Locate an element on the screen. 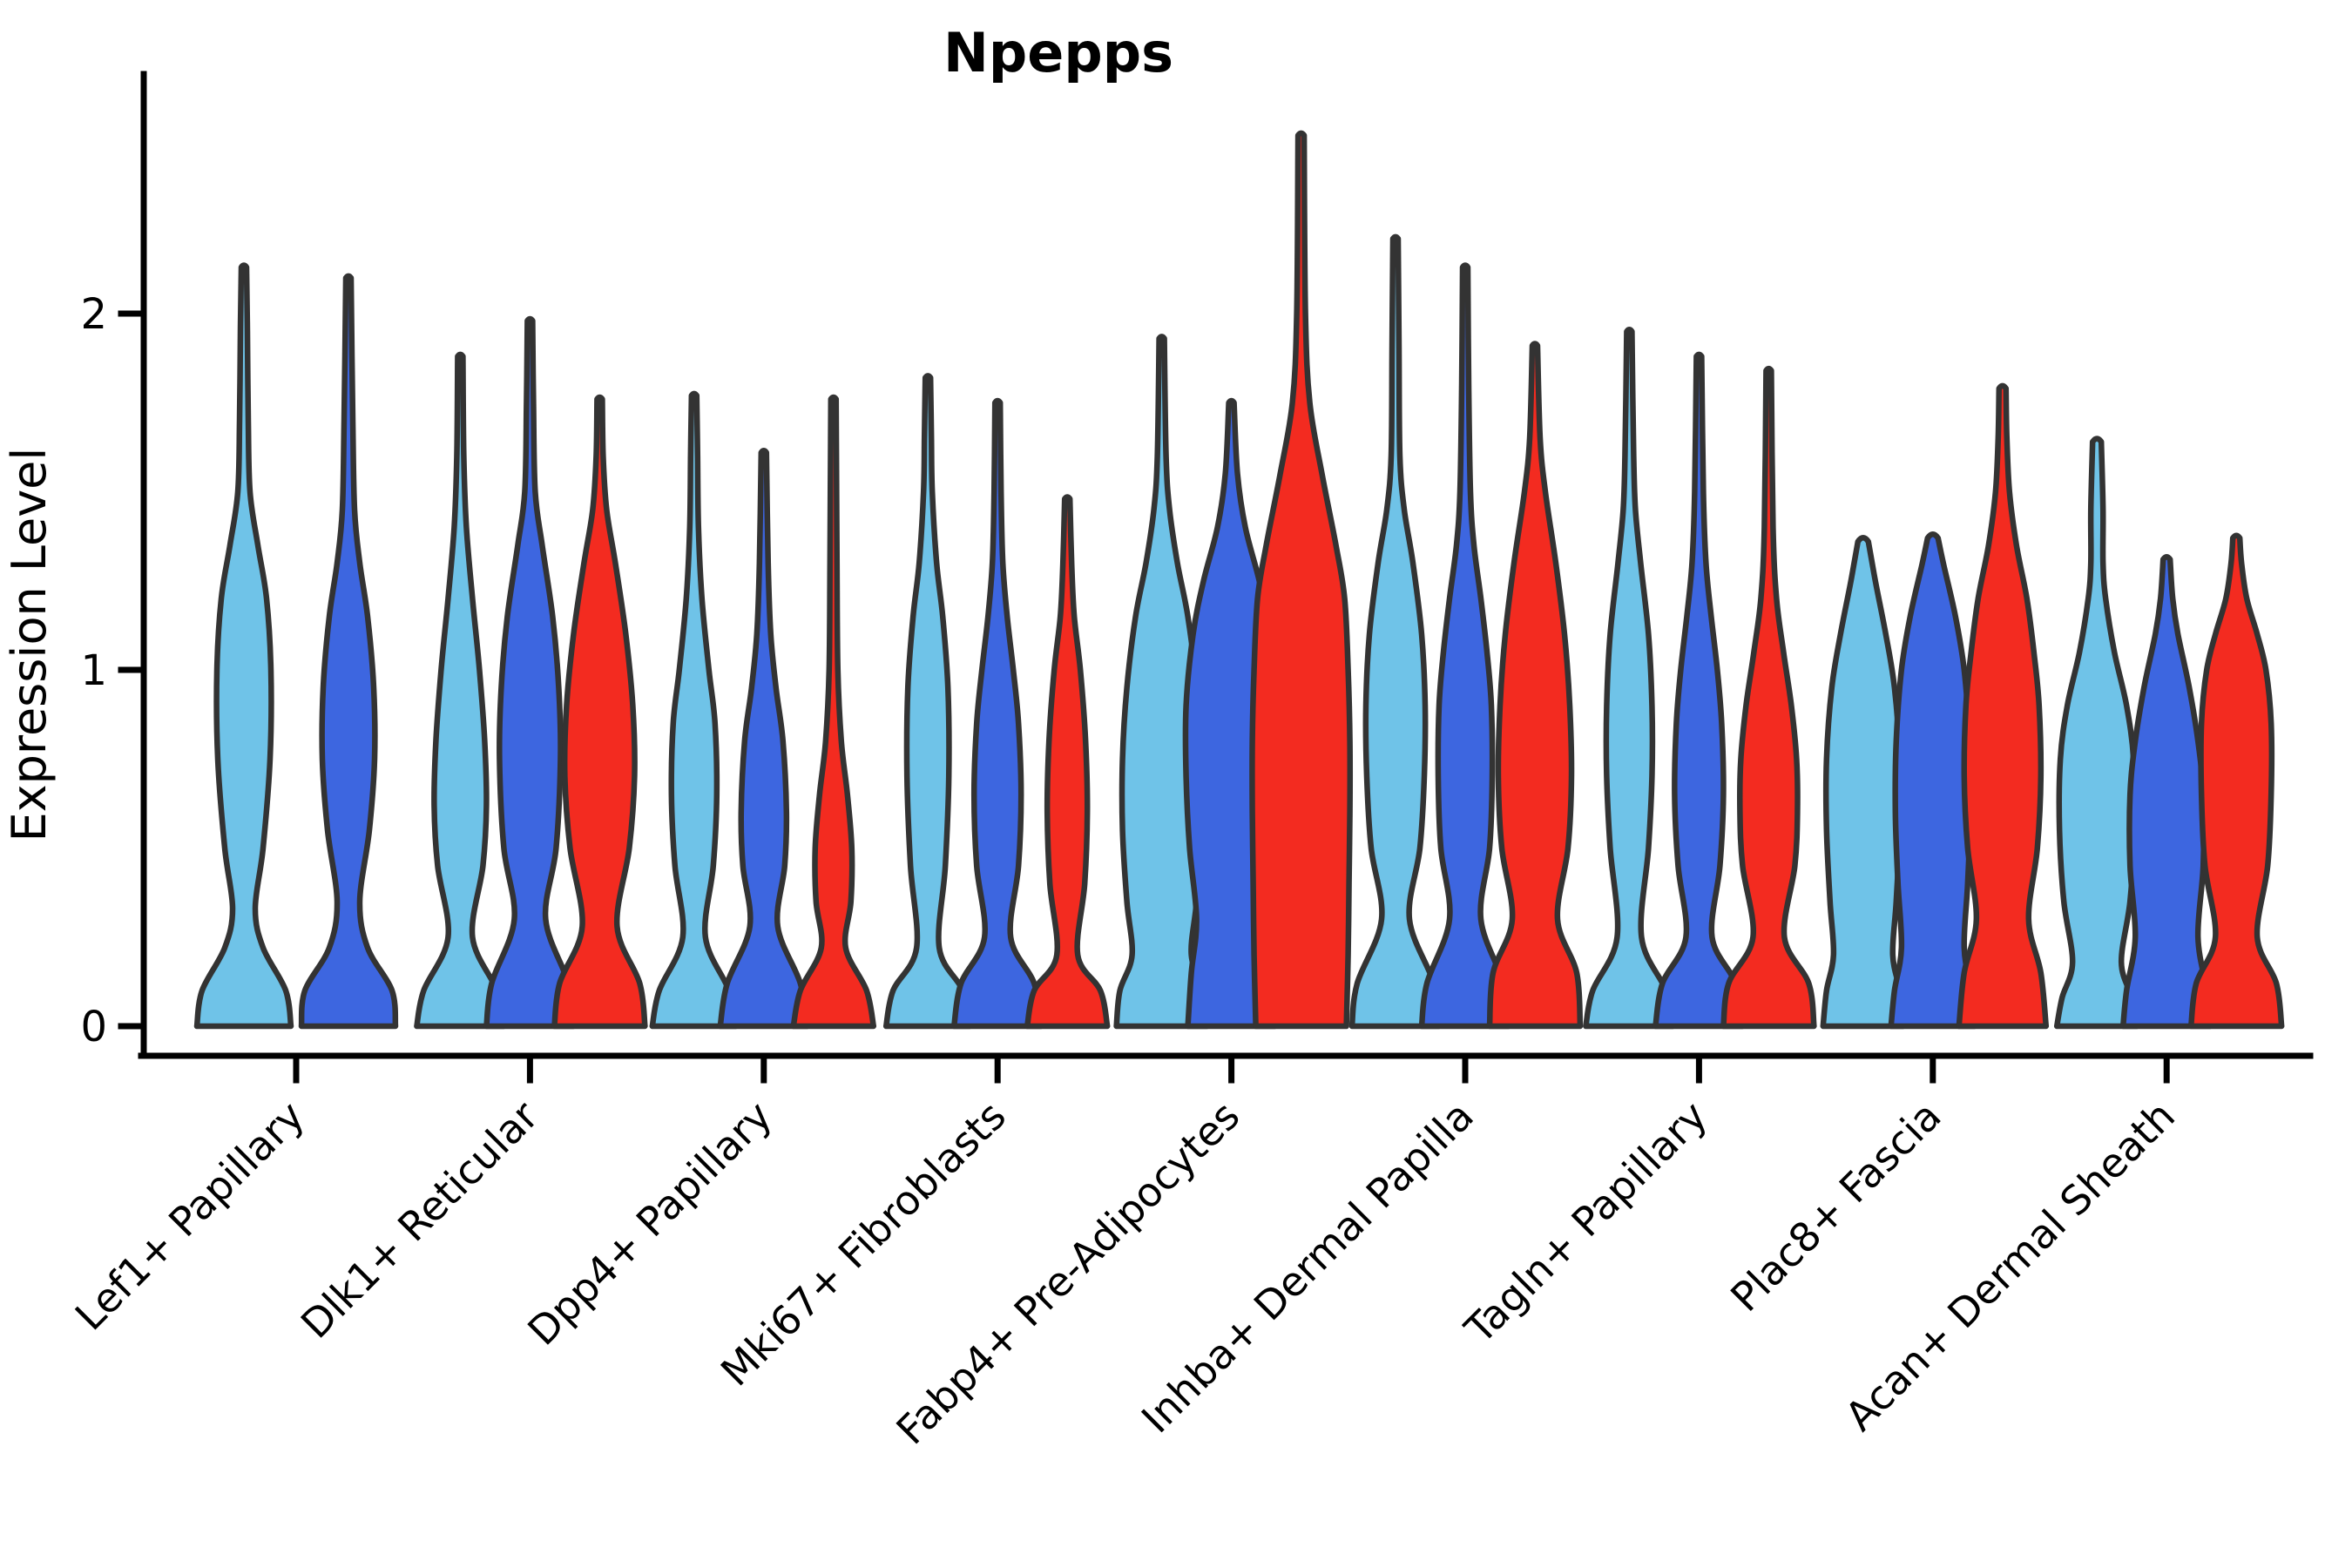 The image size is (2352, 1568). violin-fabp4-red is located at coordinates (1301, 580).